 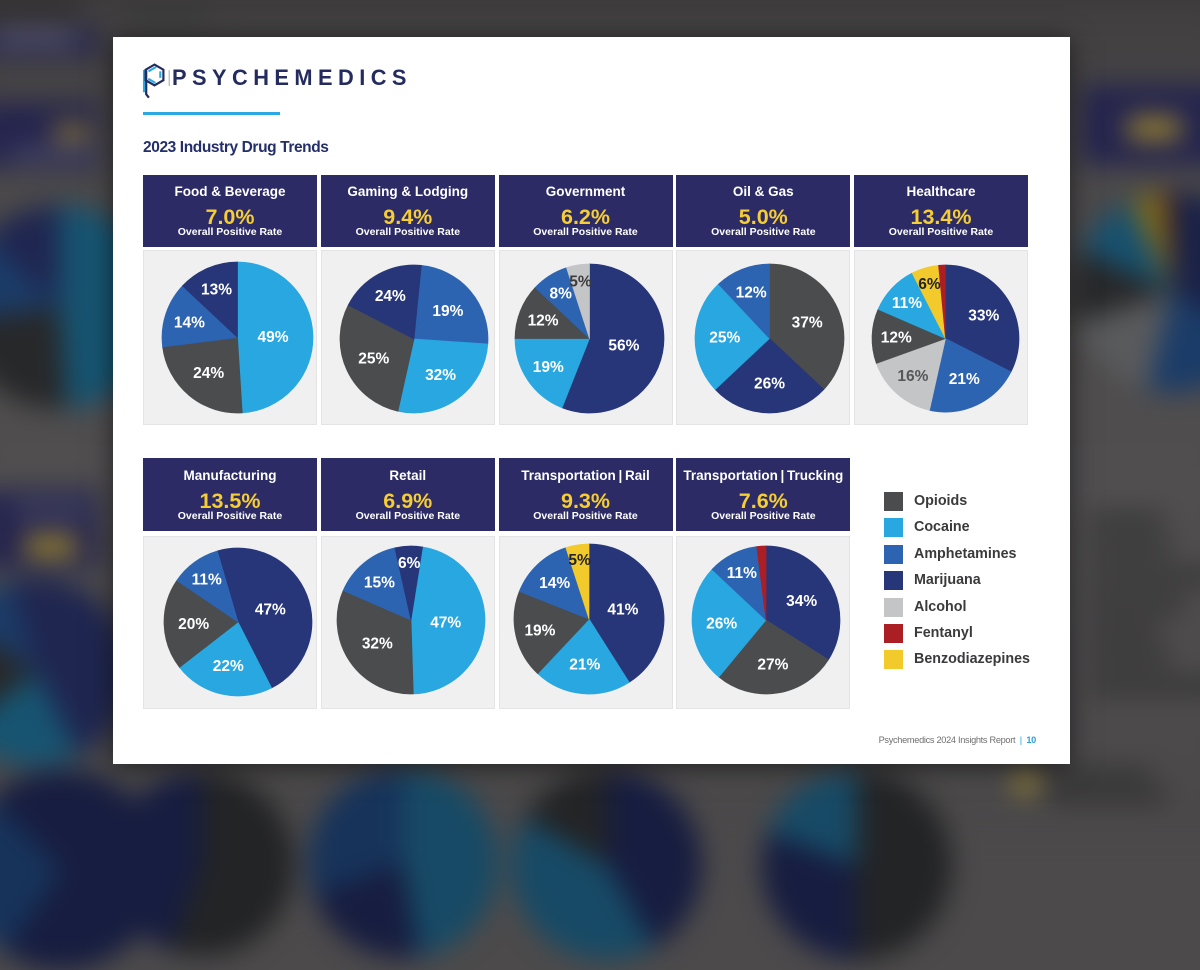 What do you see at coordinates (215, 290) in the screenshot?
I see `svg-text: 13%` at bounding box center [215, 290].